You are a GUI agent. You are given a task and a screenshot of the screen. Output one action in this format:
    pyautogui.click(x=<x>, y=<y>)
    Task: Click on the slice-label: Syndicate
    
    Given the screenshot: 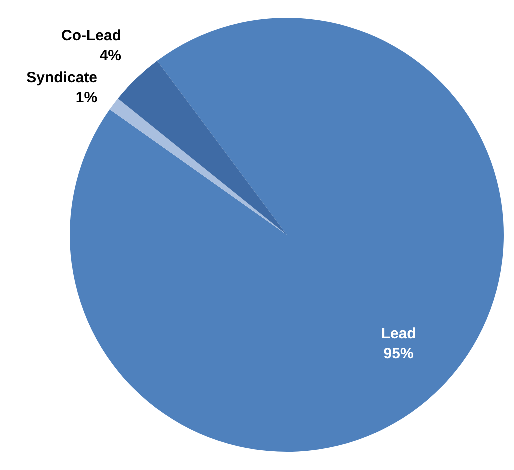 What is the action you would take?
    pyautogui.click(x=62, y=77)
    